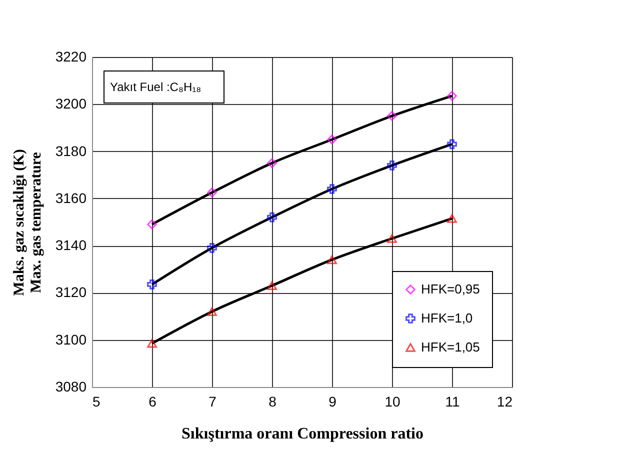 Image resolution: width=620 pixels, height=468 pixels. Describe the element at coordinates (71, 292) in the screenshot. I see `y-tick-label: 3120` at that location.